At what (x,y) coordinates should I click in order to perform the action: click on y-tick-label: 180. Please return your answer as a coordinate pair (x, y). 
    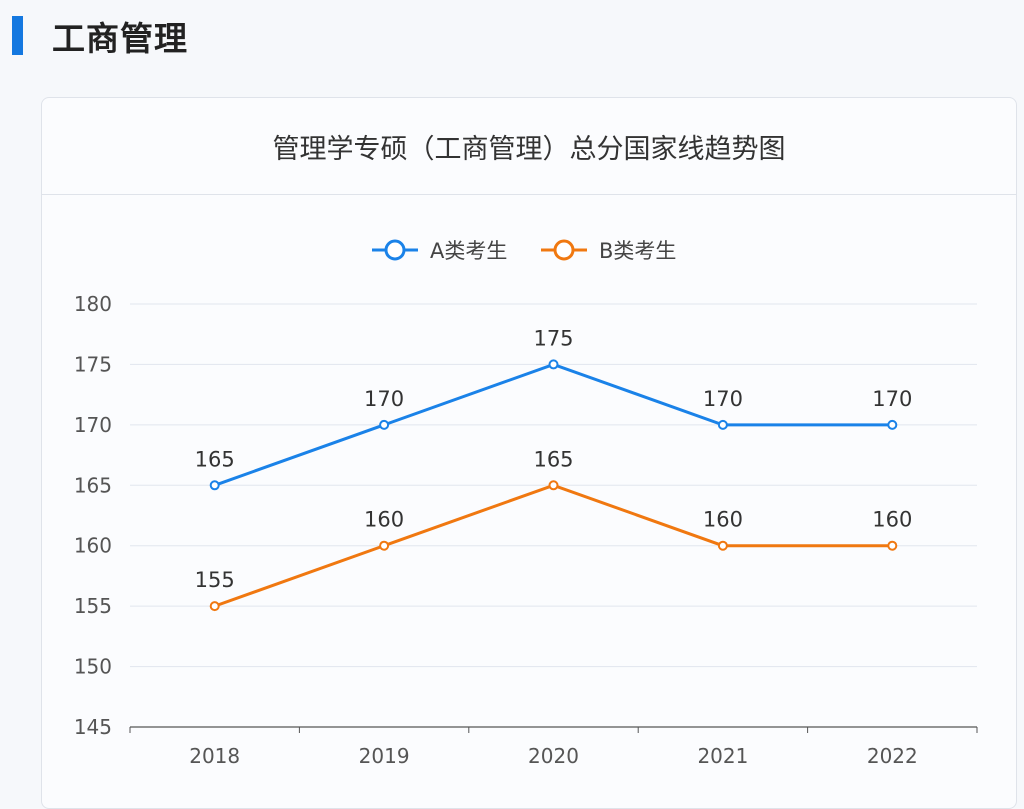
    Looking at the image, I should click on (93, 304).